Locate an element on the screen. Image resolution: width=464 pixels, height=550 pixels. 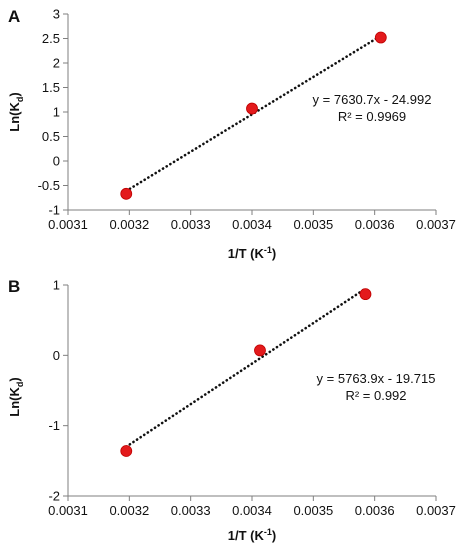
y-axis-label-b: Ln(Kd) is located at coordinates (16, 396).